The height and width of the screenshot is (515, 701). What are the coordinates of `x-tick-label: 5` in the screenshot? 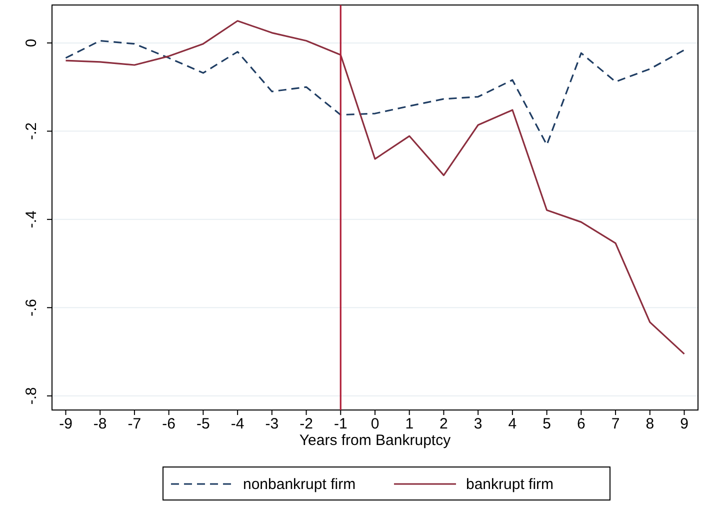 It's located at (546, 424).